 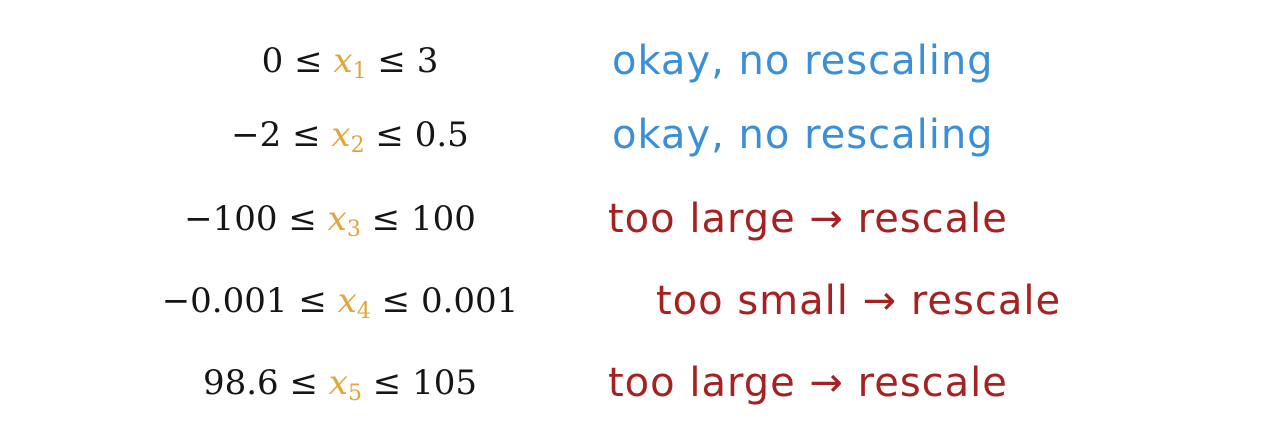 What do you see at coordinates (859, 301) in the screenshot?
I see `note-x4: too small → rescale` at bounding box center [859, 301].